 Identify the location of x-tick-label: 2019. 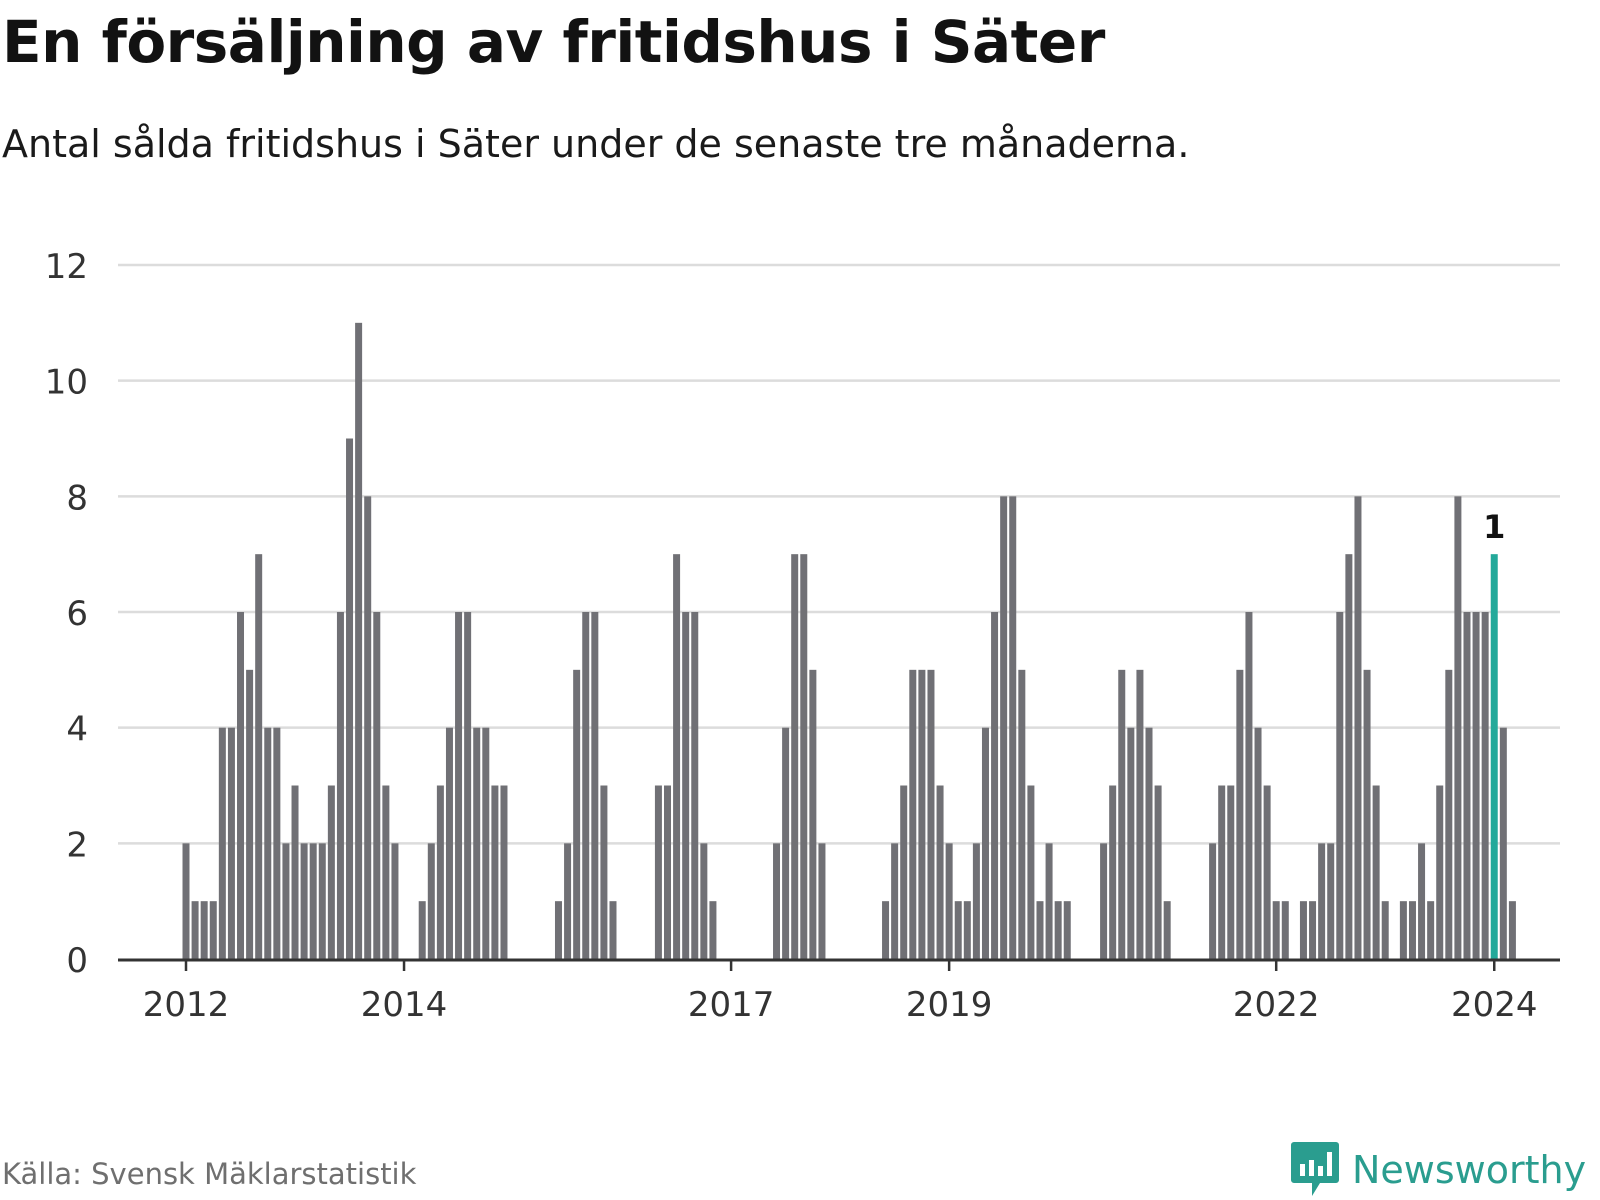
(949, 1002).